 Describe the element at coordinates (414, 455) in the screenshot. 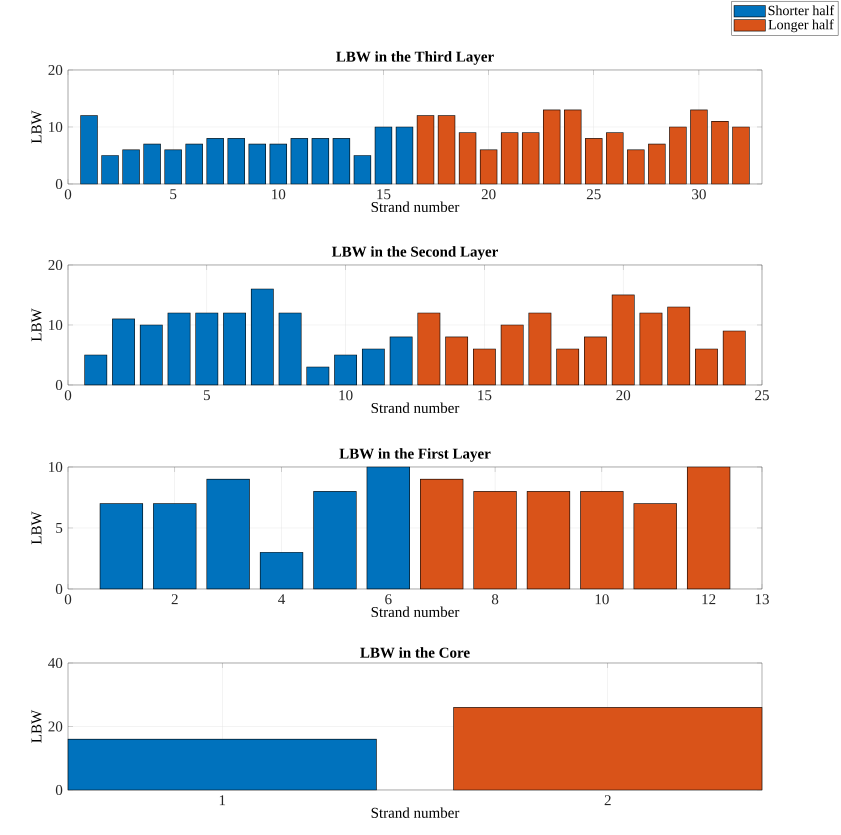

I see `chart-title: LBW in the First Layer` at that location.